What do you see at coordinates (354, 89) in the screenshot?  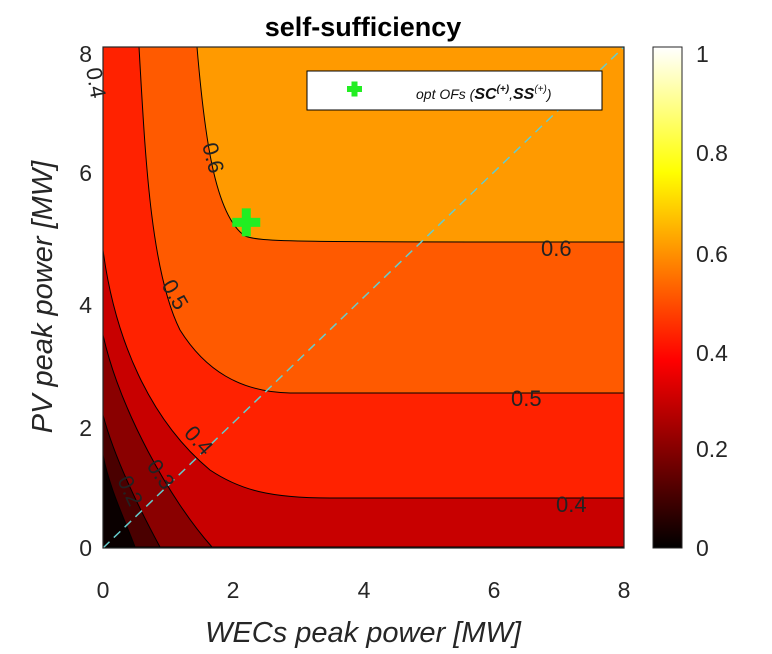 I see `legend-marker-v` at bounding box center [354, 89].